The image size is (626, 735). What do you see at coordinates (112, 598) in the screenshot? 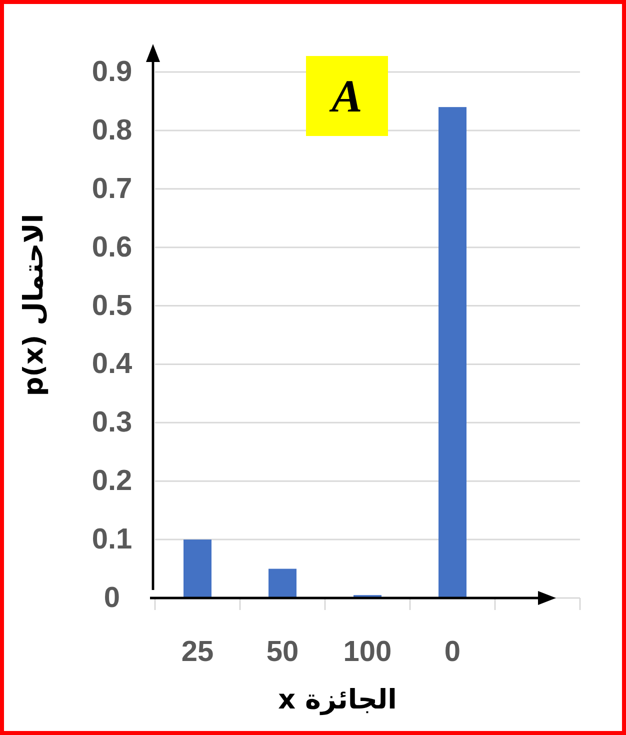
I see `y-tick-label: 0` at bounding box center [112, 598].